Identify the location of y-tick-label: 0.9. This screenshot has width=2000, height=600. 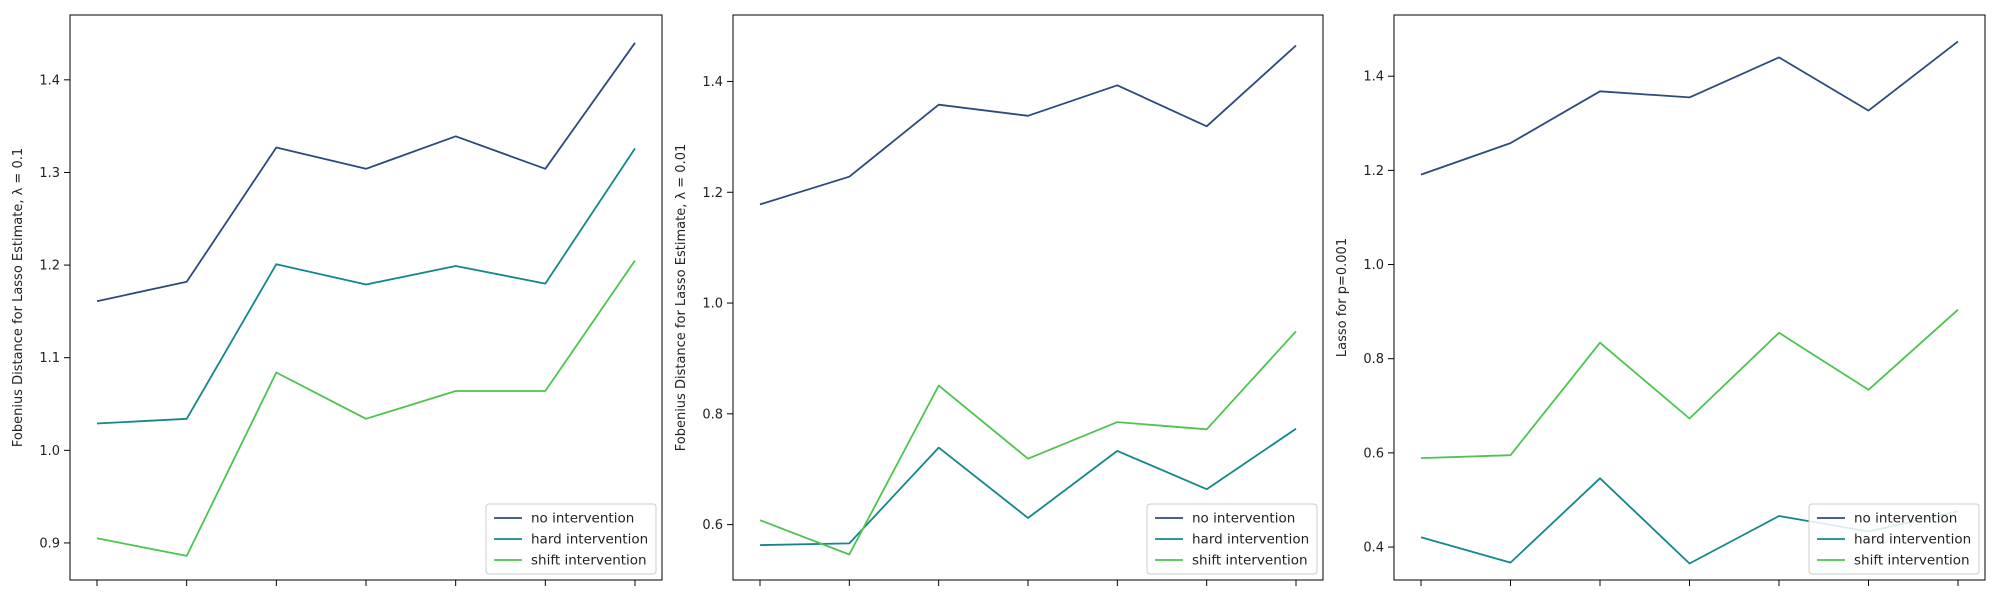
(49, 543).